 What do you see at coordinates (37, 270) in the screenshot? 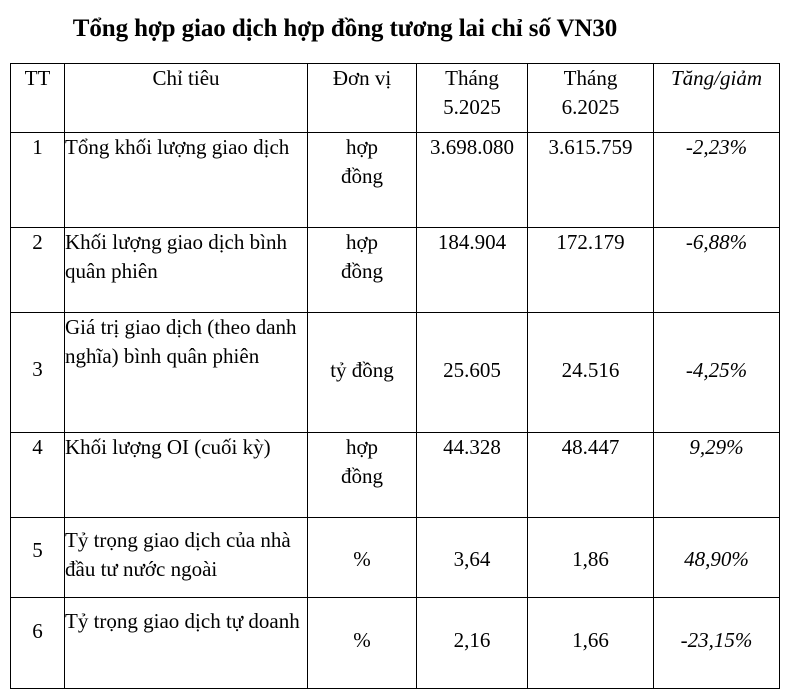
I see `row-index: 2` at bounding box center [37, 270].